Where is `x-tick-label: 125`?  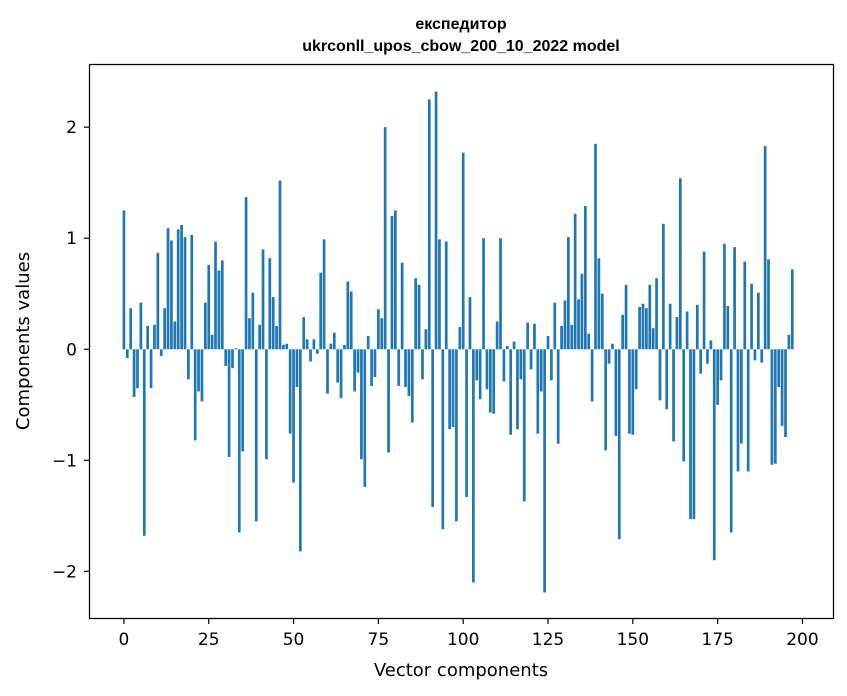 x-tick-label: 125 is located at coordinates (548, 640).